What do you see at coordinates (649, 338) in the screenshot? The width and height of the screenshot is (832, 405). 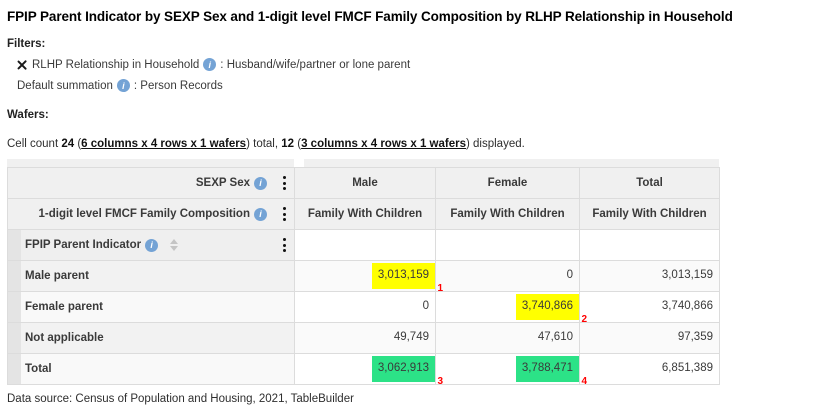 I see `data-cell: 97,359` at bounding box center [649, 338].